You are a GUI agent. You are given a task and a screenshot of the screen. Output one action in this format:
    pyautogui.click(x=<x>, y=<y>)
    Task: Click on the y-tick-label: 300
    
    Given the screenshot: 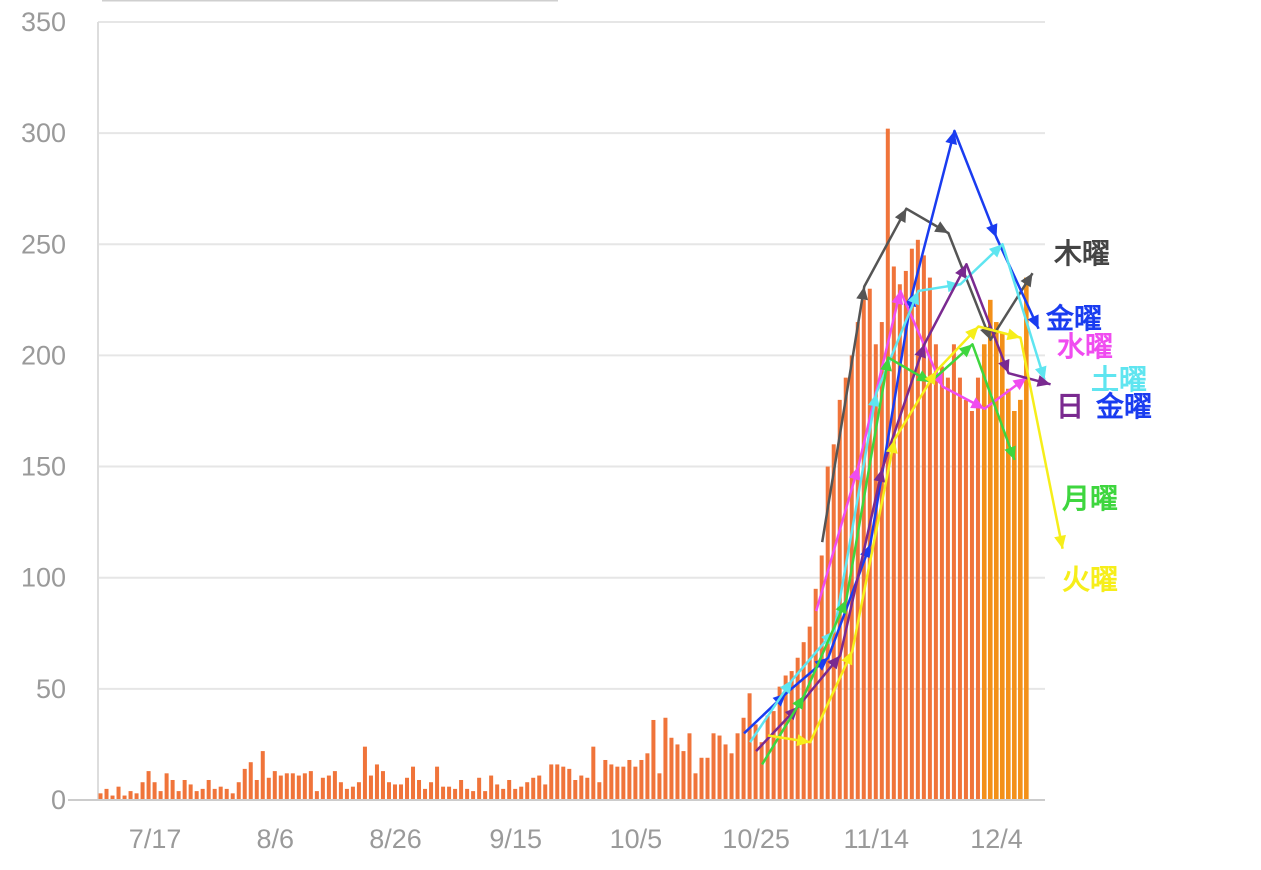 What is the action you would take?
    pyautogui.click(x=43, y=133)
    